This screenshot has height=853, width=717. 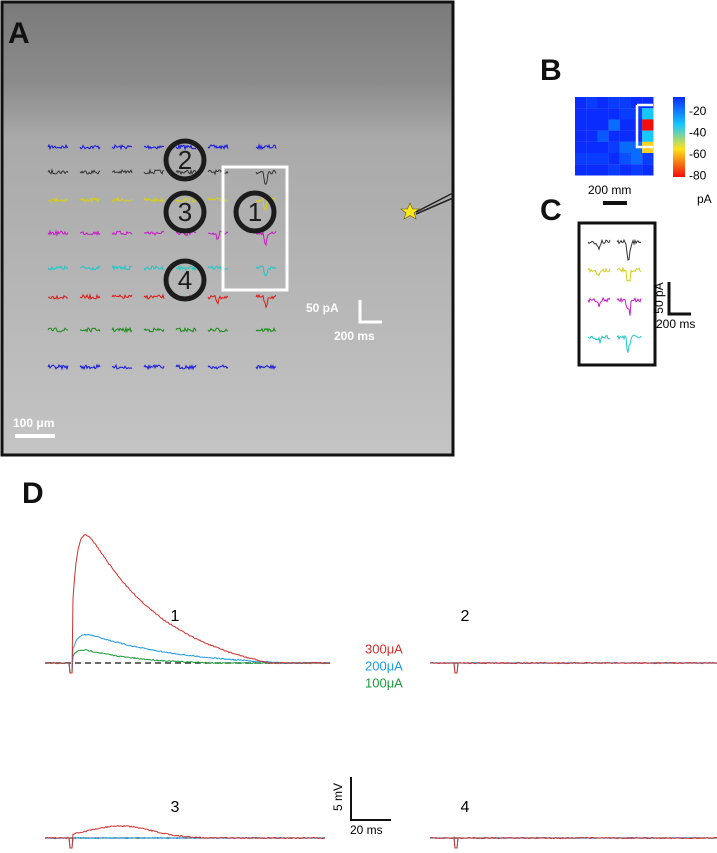 I want to click on scale-label: 100 μm, so click(x=33, y=423).